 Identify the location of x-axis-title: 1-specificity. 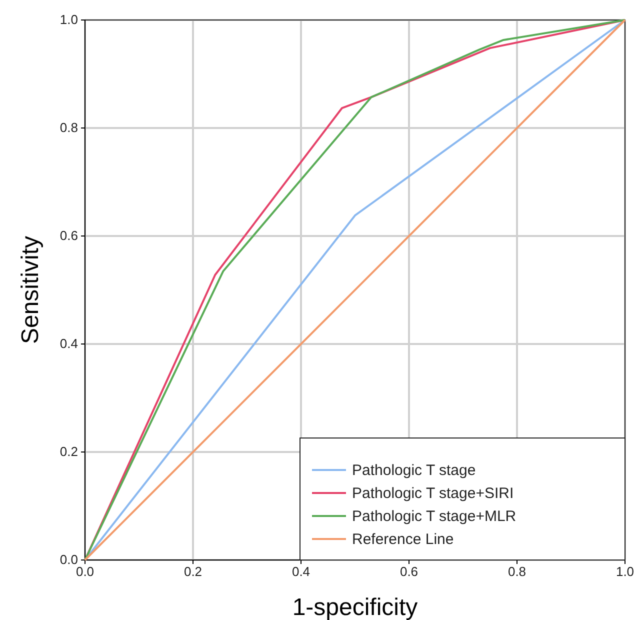
(355, 607).